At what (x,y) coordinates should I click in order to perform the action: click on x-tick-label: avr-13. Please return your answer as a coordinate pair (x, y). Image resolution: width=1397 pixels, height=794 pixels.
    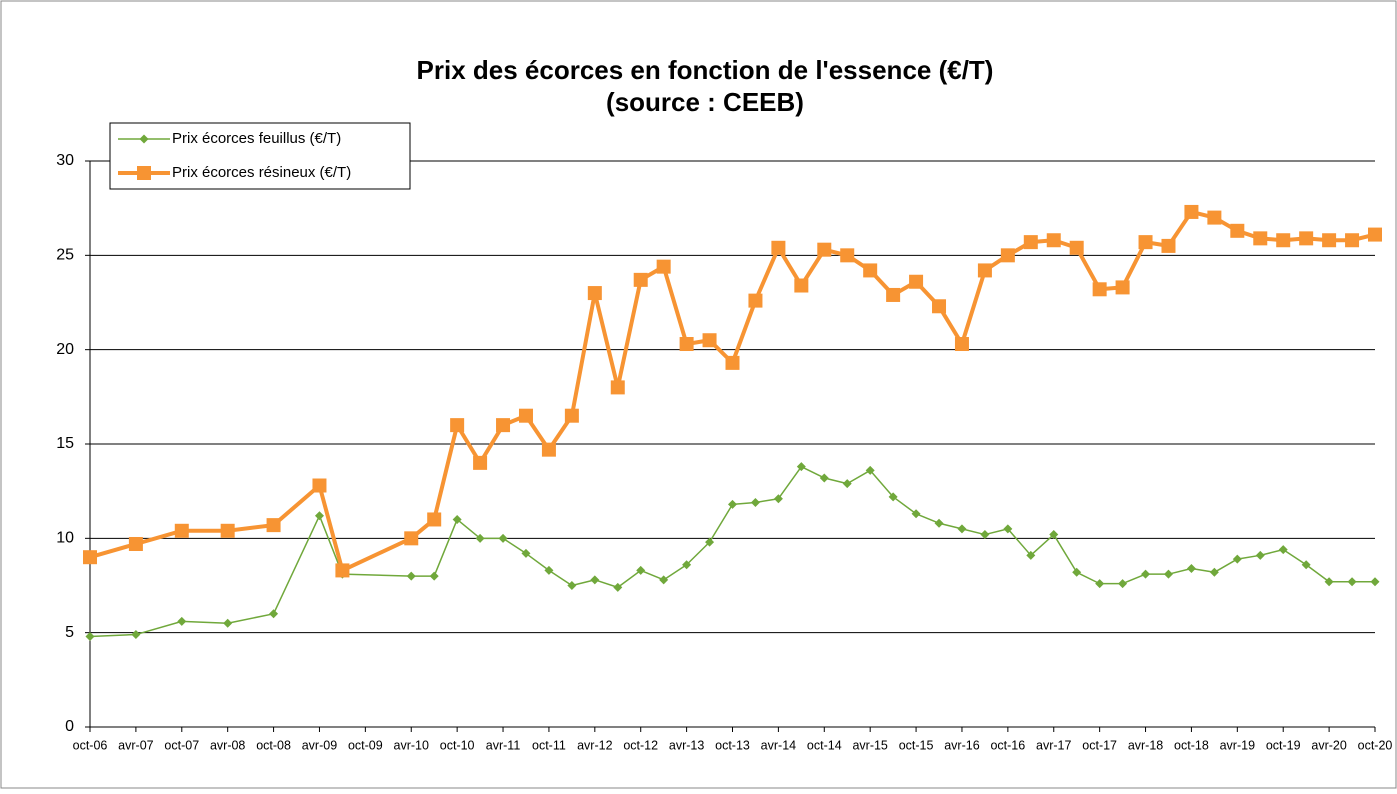
    Looking at the image, I should click on (686, 745).